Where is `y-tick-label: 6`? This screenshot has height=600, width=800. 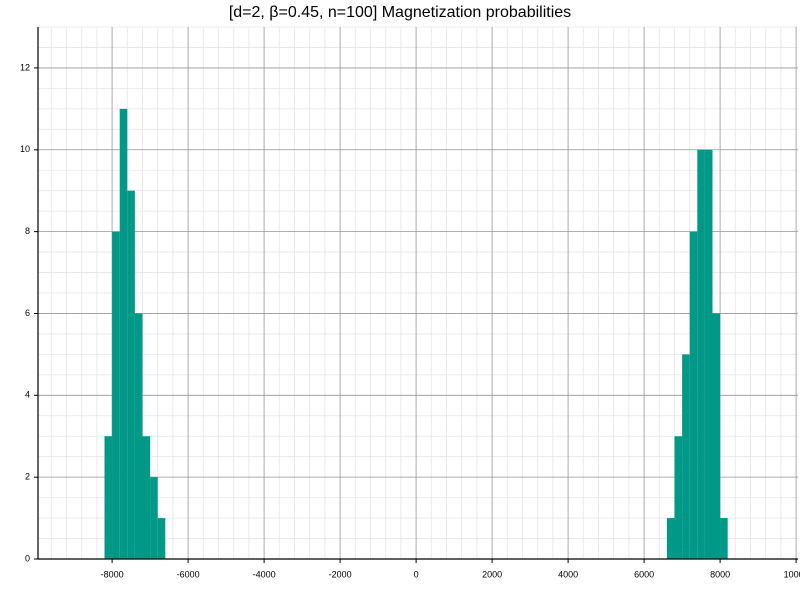
y-tick-label: 6 is located at coordinates (27, 313).